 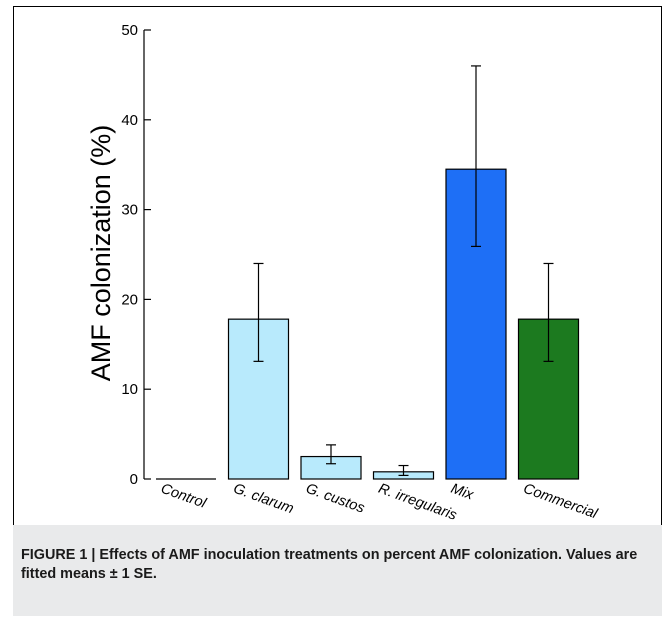 I want to click on y-tick-label: 50, so click(x=129, y=30).